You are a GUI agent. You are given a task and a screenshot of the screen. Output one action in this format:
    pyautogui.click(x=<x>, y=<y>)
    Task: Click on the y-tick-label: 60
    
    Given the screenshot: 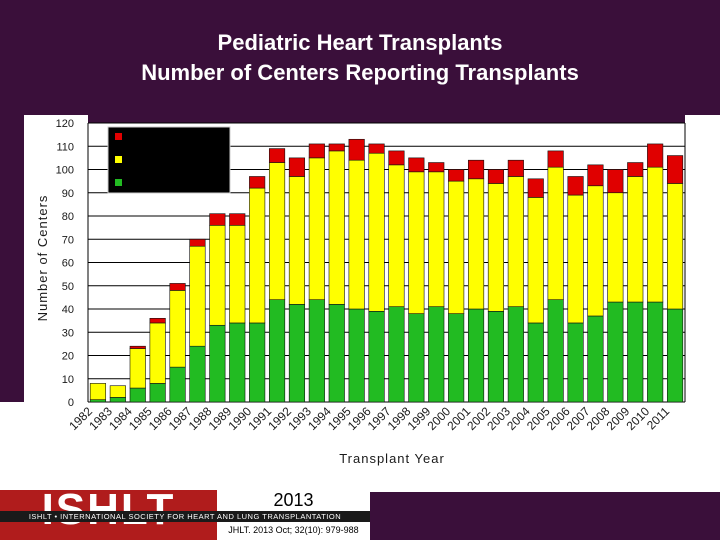 What is the action you would take?
    pyautogui.click(x=68, y=264)
    